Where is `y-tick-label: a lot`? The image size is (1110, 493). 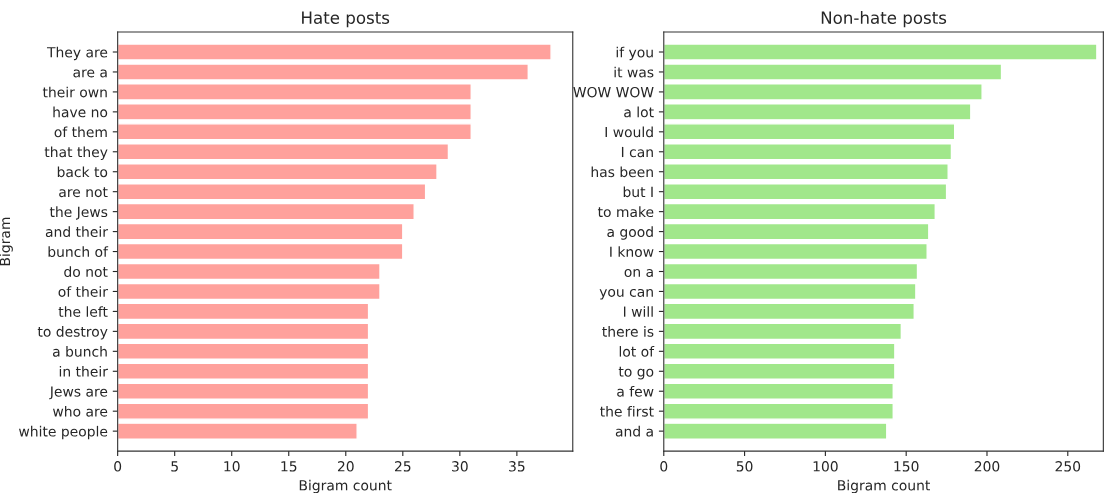
y-tick-label: a lot is located at coordinates (639, 112).